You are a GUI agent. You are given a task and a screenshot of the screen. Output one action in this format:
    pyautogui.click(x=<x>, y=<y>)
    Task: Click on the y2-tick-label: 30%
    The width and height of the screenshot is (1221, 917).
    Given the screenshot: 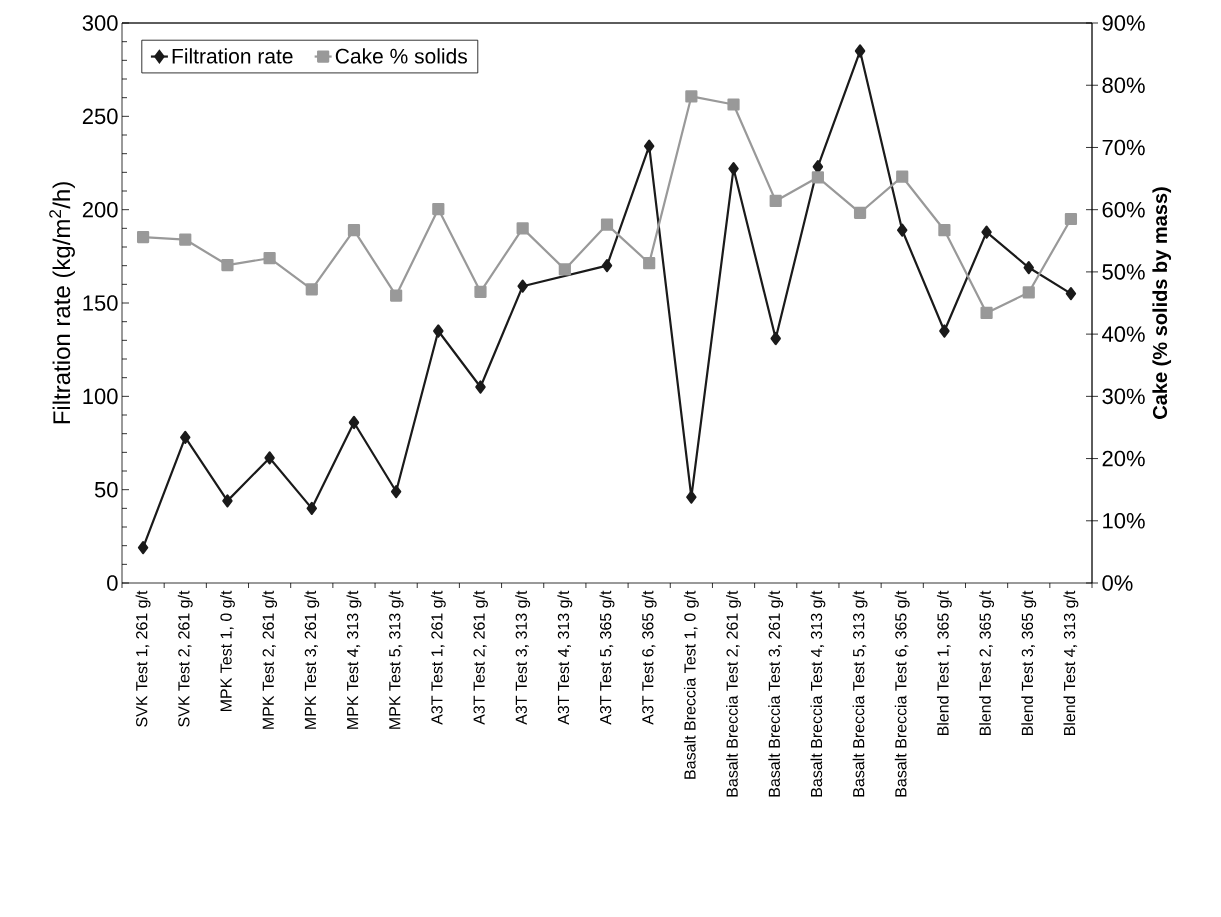 What is the action you would take?
    pyautogui.click(x=1123, y=396)
    